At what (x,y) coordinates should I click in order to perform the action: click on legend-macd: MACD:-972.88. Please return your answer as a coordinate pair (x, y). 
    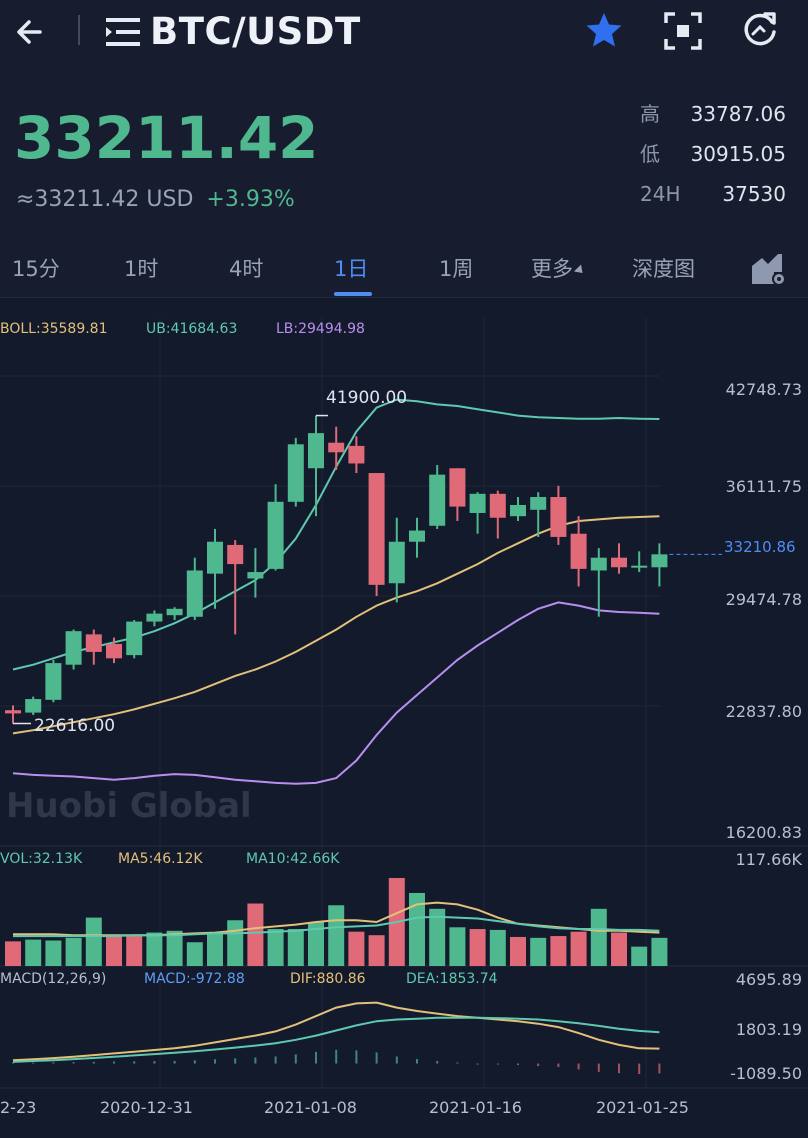
    Looking at the image, I should click on (194, 979).